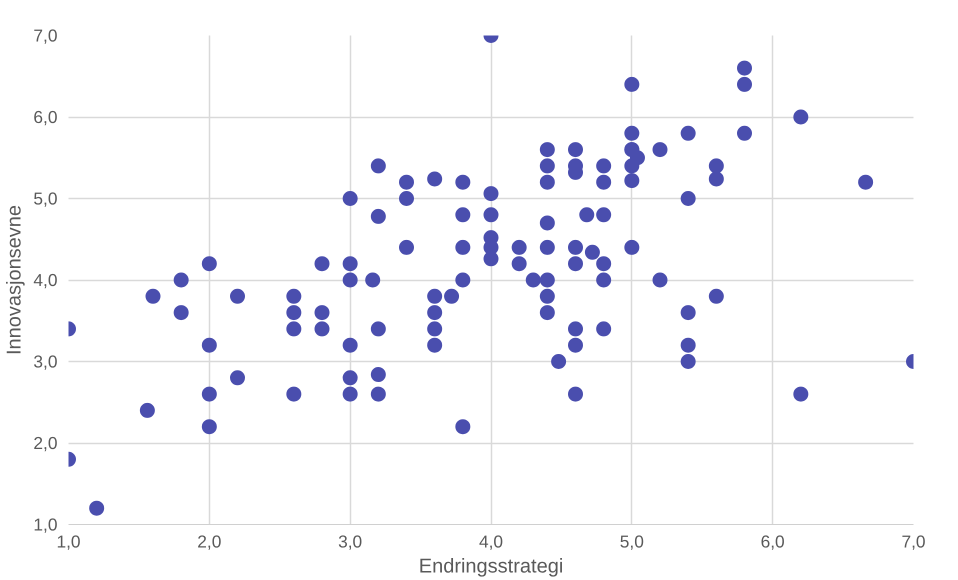 The height and width of the screenshot is (580, 958). Describe the element at coordinates (45, 198) in the screenshot. I see `y-tick-label: 5,0` at that location.